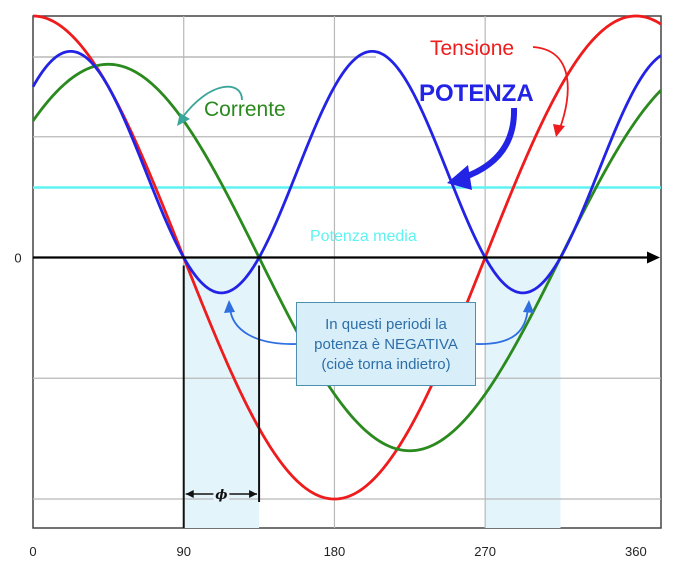  What do you see at coordinates (363, 236) in the screenshot?
I see `label-potenza-media: Potenza media` at bounding box center [363, 236].